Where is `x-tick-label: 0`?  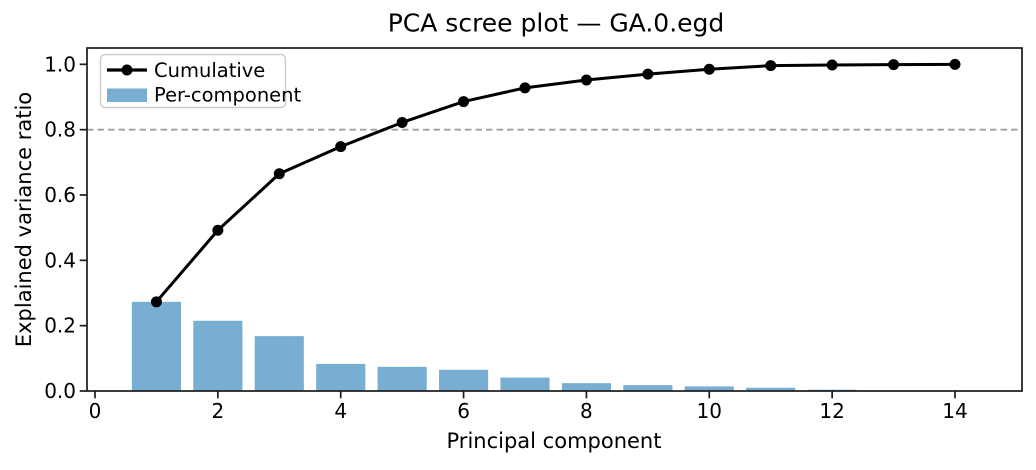
x-tick-label: 0 is located at coordinates (95, 411).